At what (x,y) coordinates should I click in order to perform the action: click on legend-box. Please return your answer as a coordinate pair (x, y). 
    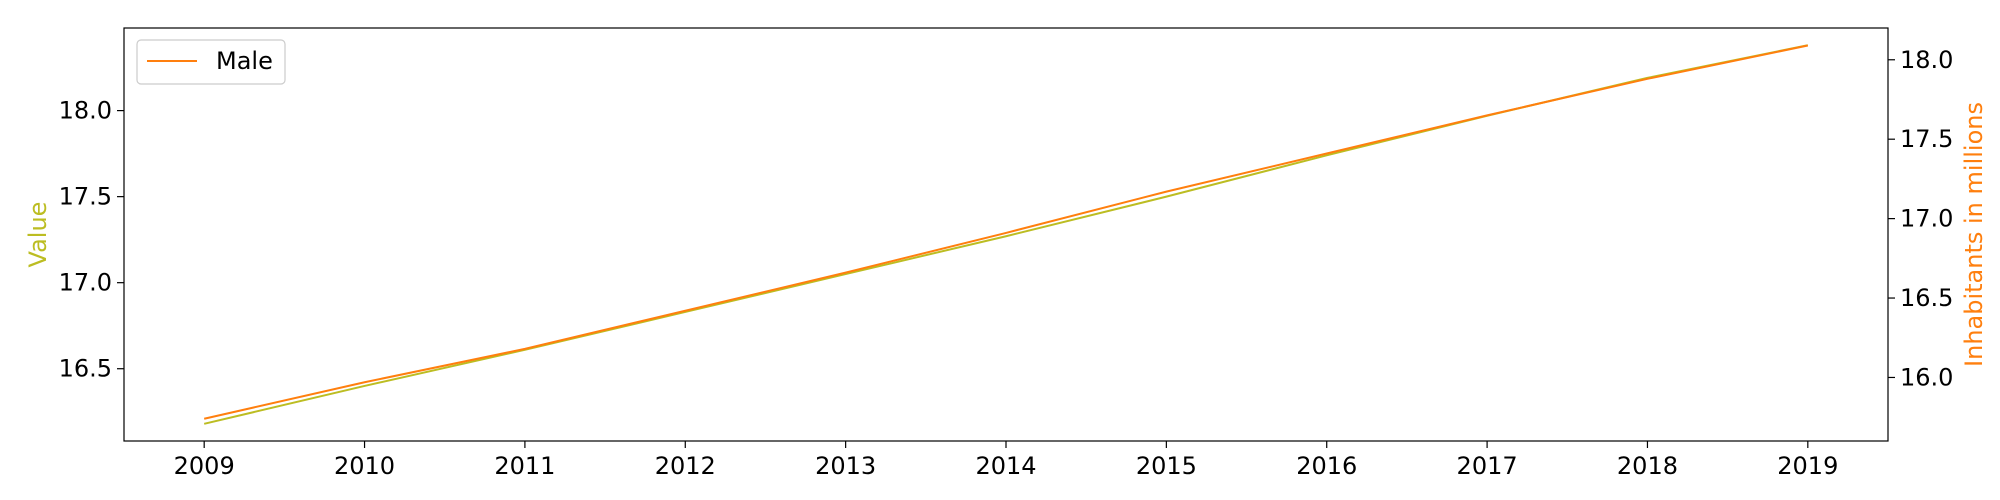
    Looking at the image, I should click on (211, 62).